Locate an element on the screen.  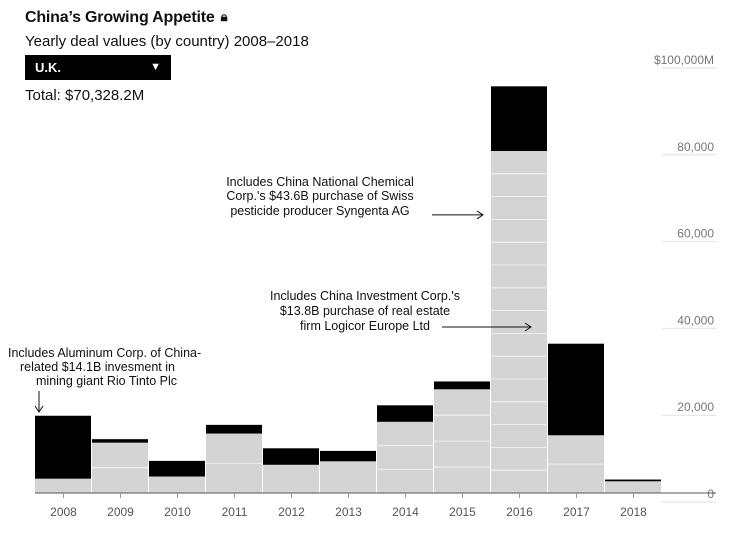
annotation-text: firm Logicor Europe Ltd is located at coordinates (365, 326).